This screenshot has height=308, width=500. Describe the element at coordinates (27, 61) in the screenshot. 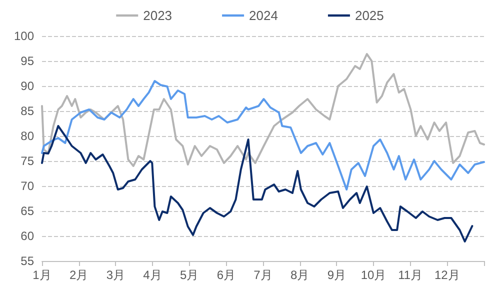

I see `y-tick-label: 95` at that location.